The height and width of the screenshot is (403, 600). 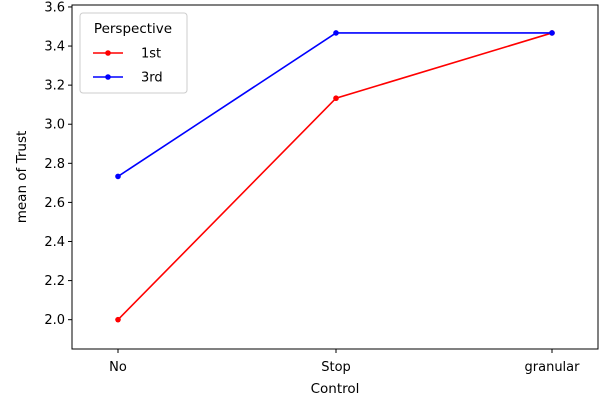 What do you see at coordinates (128, 78) in the screenshot?
I see `legend-item: 3rd` at bounding box center [128, 78].